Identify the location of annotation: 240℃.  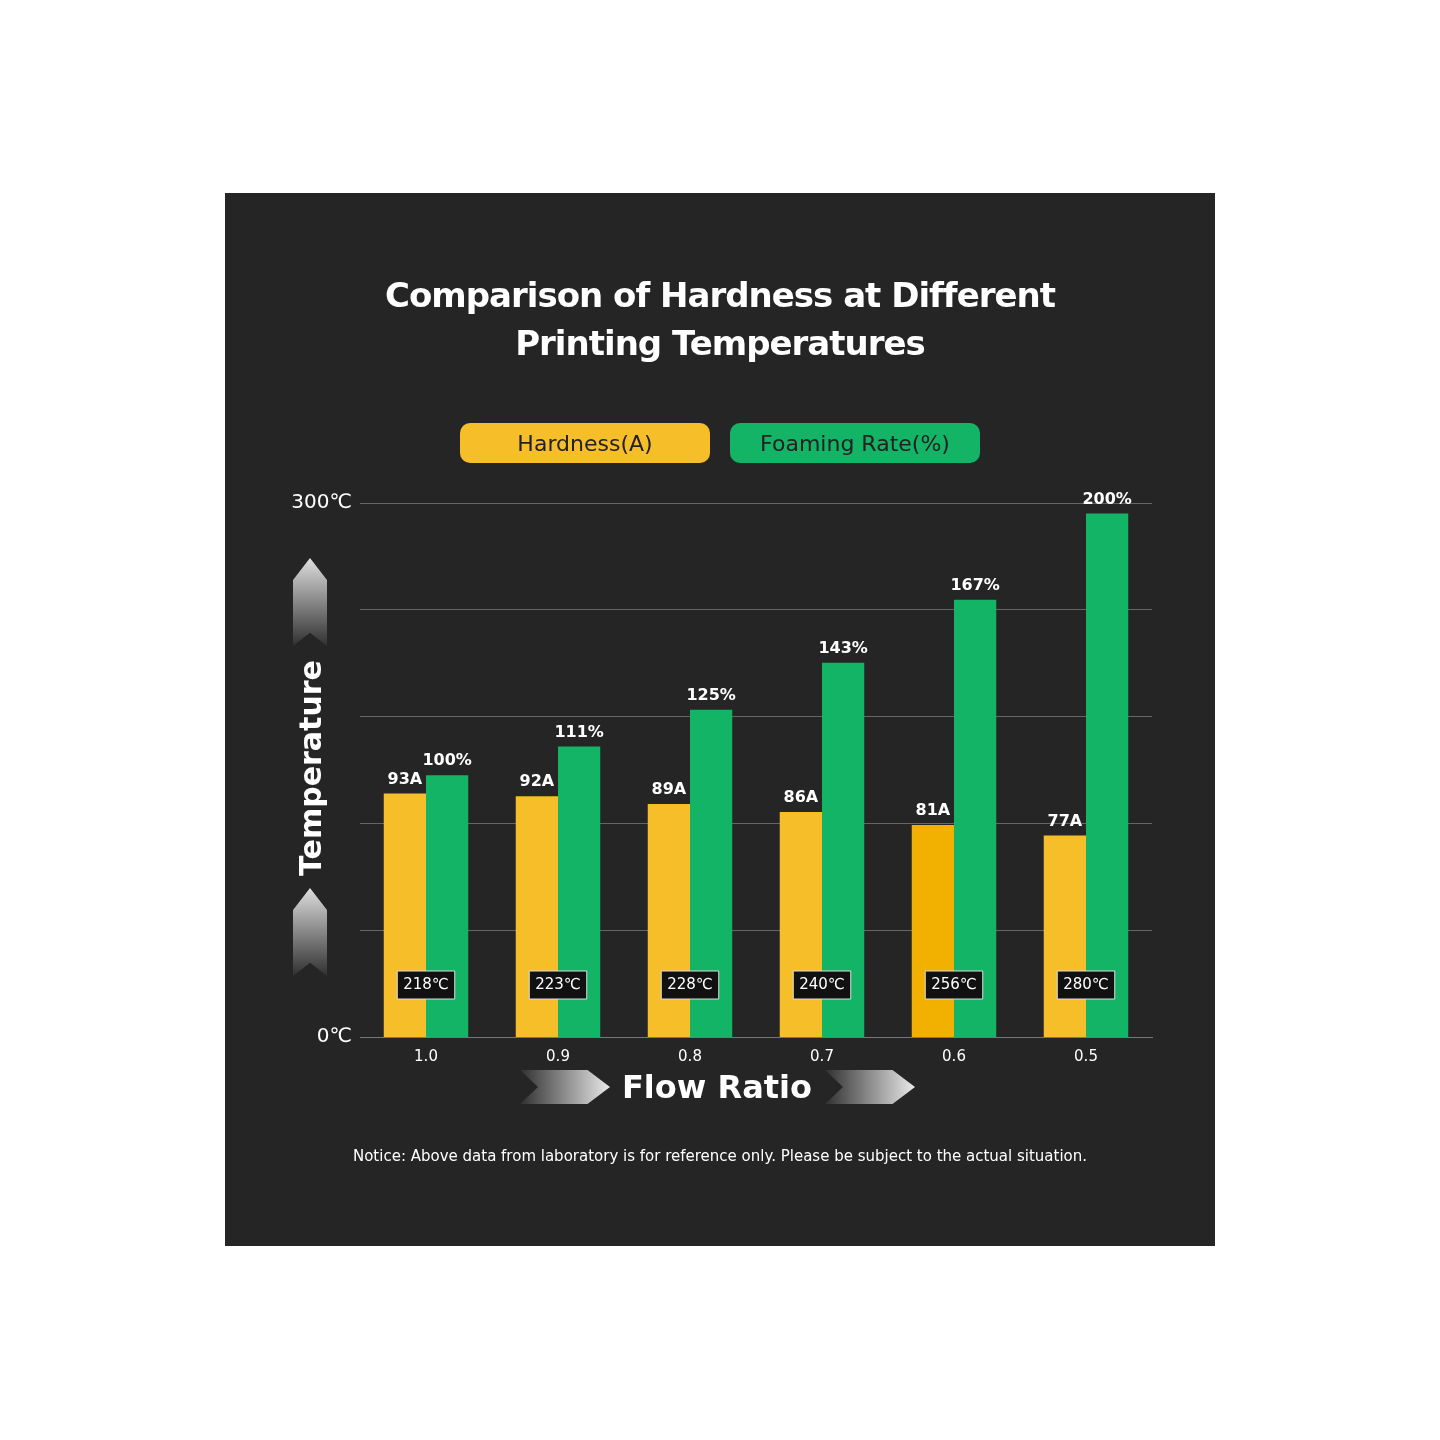
(822, 983).